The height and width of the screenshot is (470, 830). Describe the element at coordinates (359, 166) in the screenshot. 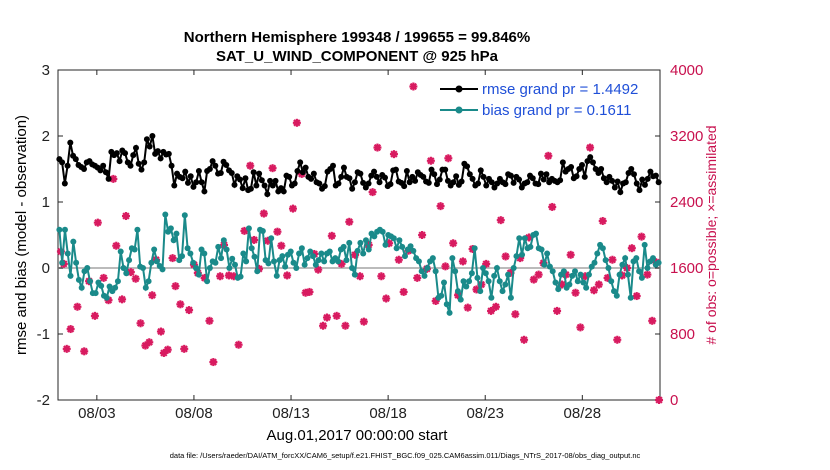

I see `rmse-series` at that location.